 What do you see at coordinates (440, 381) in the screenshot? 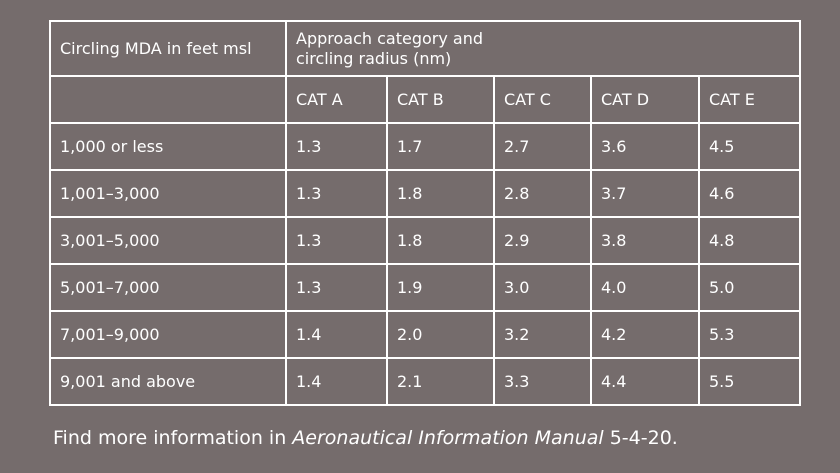
I see `cell-value: 2.1` at bounding box center [440, 381].